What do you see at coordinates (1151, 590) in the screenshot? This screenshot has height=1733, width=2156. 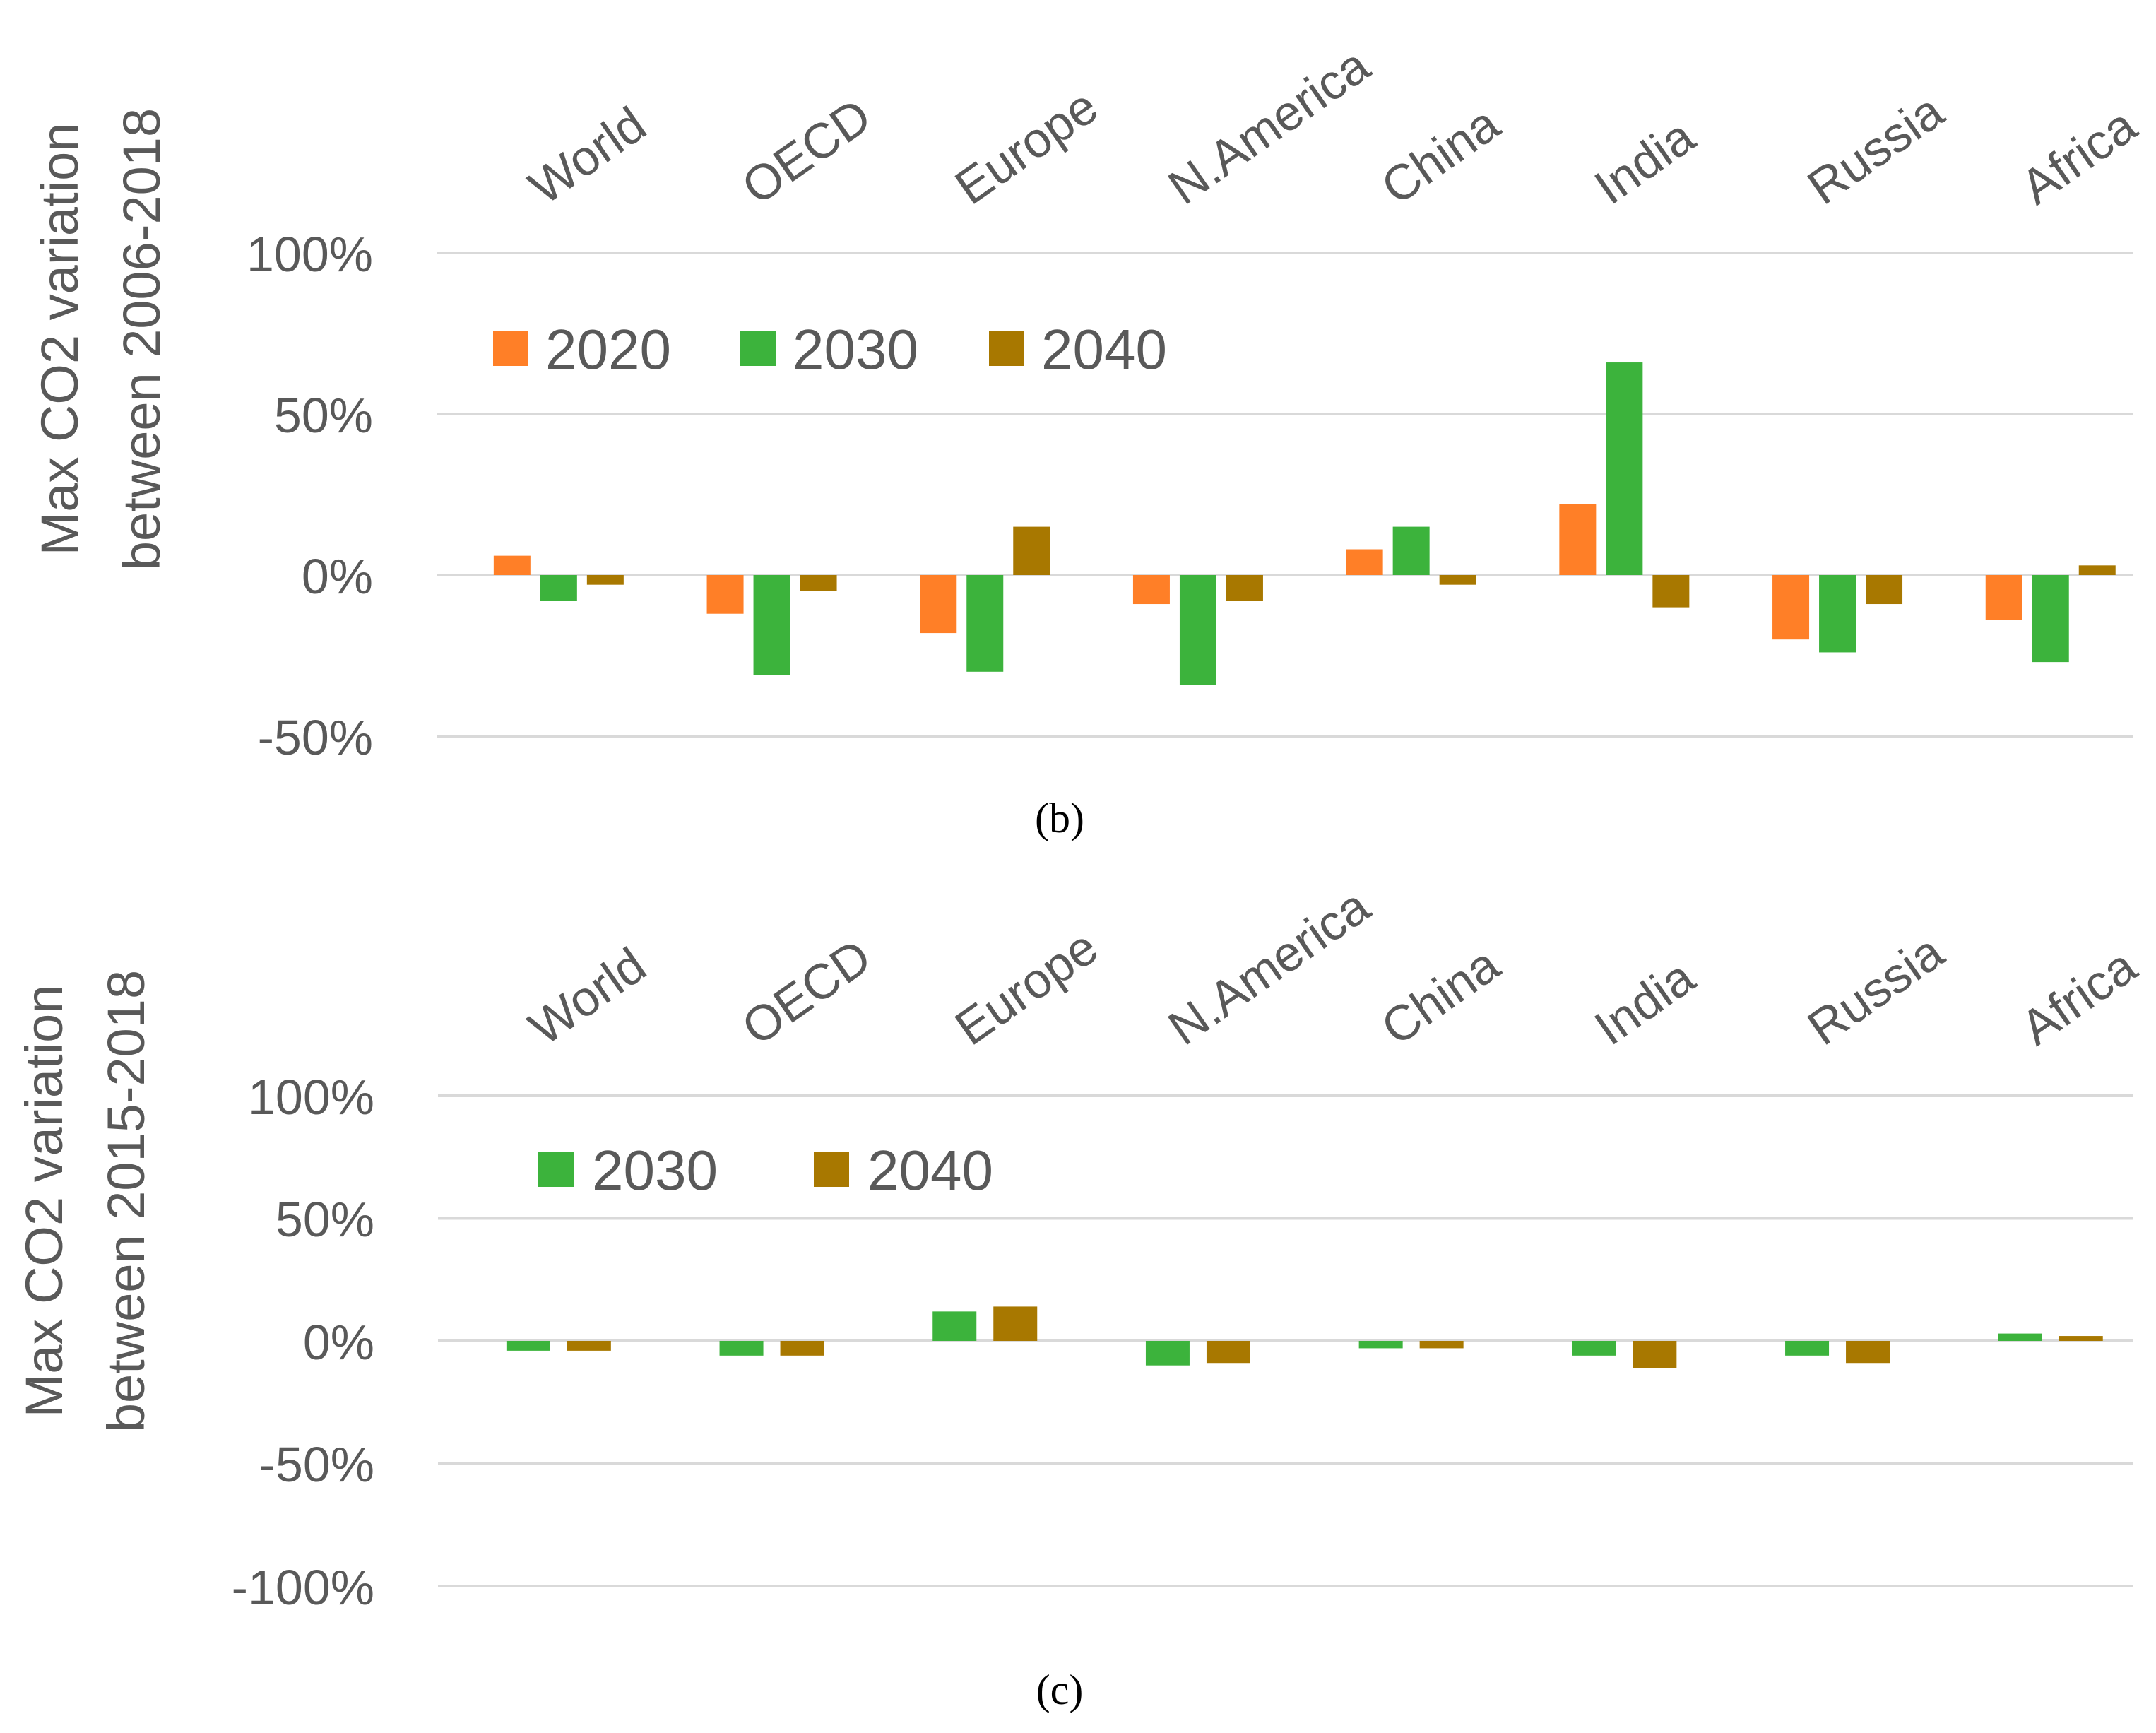 I see `bar-2020-n-america` at bounding box center [1151, 590].